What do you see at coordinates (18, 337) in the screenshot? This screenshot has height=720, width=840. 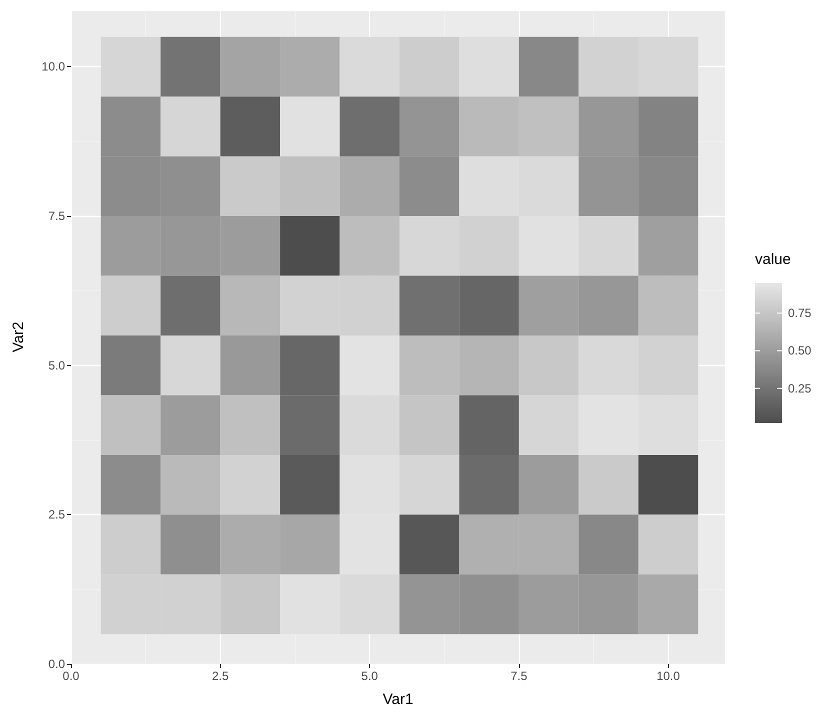 I see `y-axis-title: Var2` at bounding box center [18, 337].